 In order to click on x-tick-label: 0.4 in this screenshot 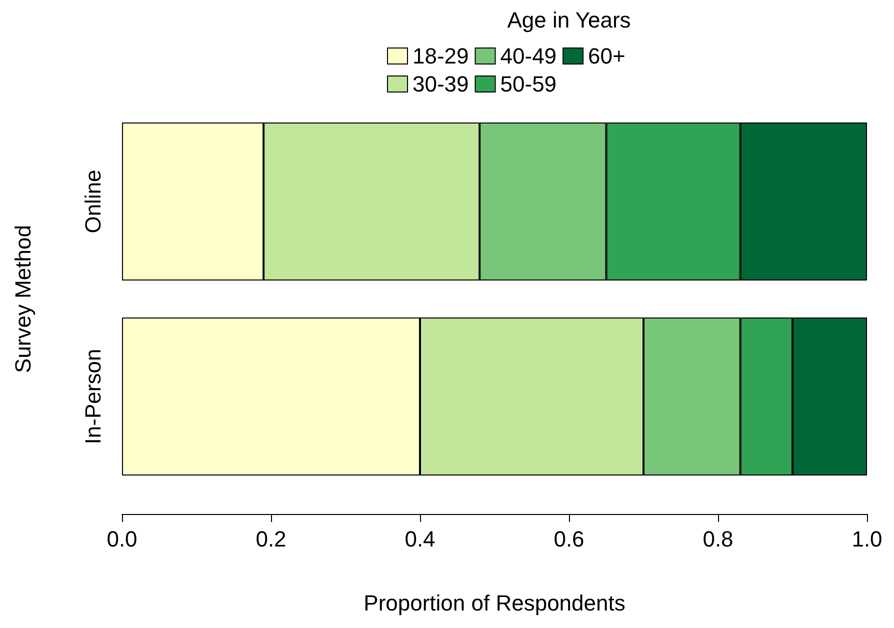, I will do `click(420, 539)`.